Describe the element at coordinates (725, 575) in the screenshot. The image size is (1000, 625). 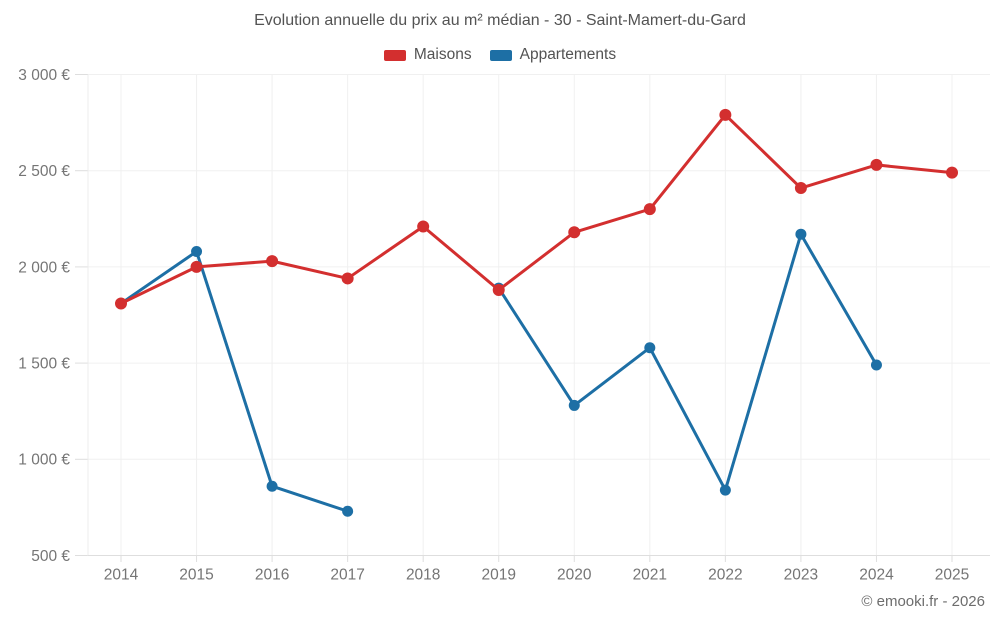
I see `x-tick-label-2022: 2022` at that location.